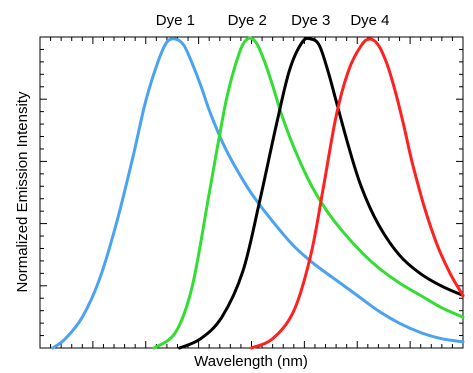 The image size is (473, 373). I want to click on series-label-dye-3: Dye 3, so click(310, 20).